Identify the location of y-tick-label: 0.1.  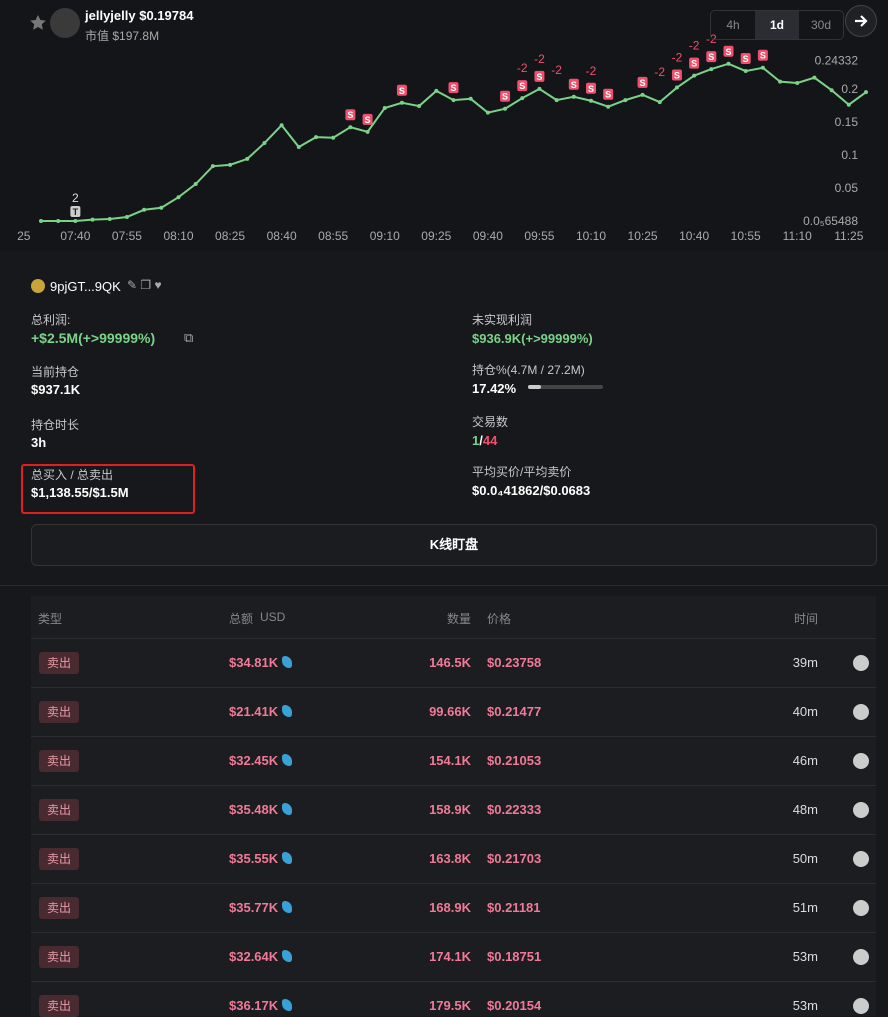
(849, 155).